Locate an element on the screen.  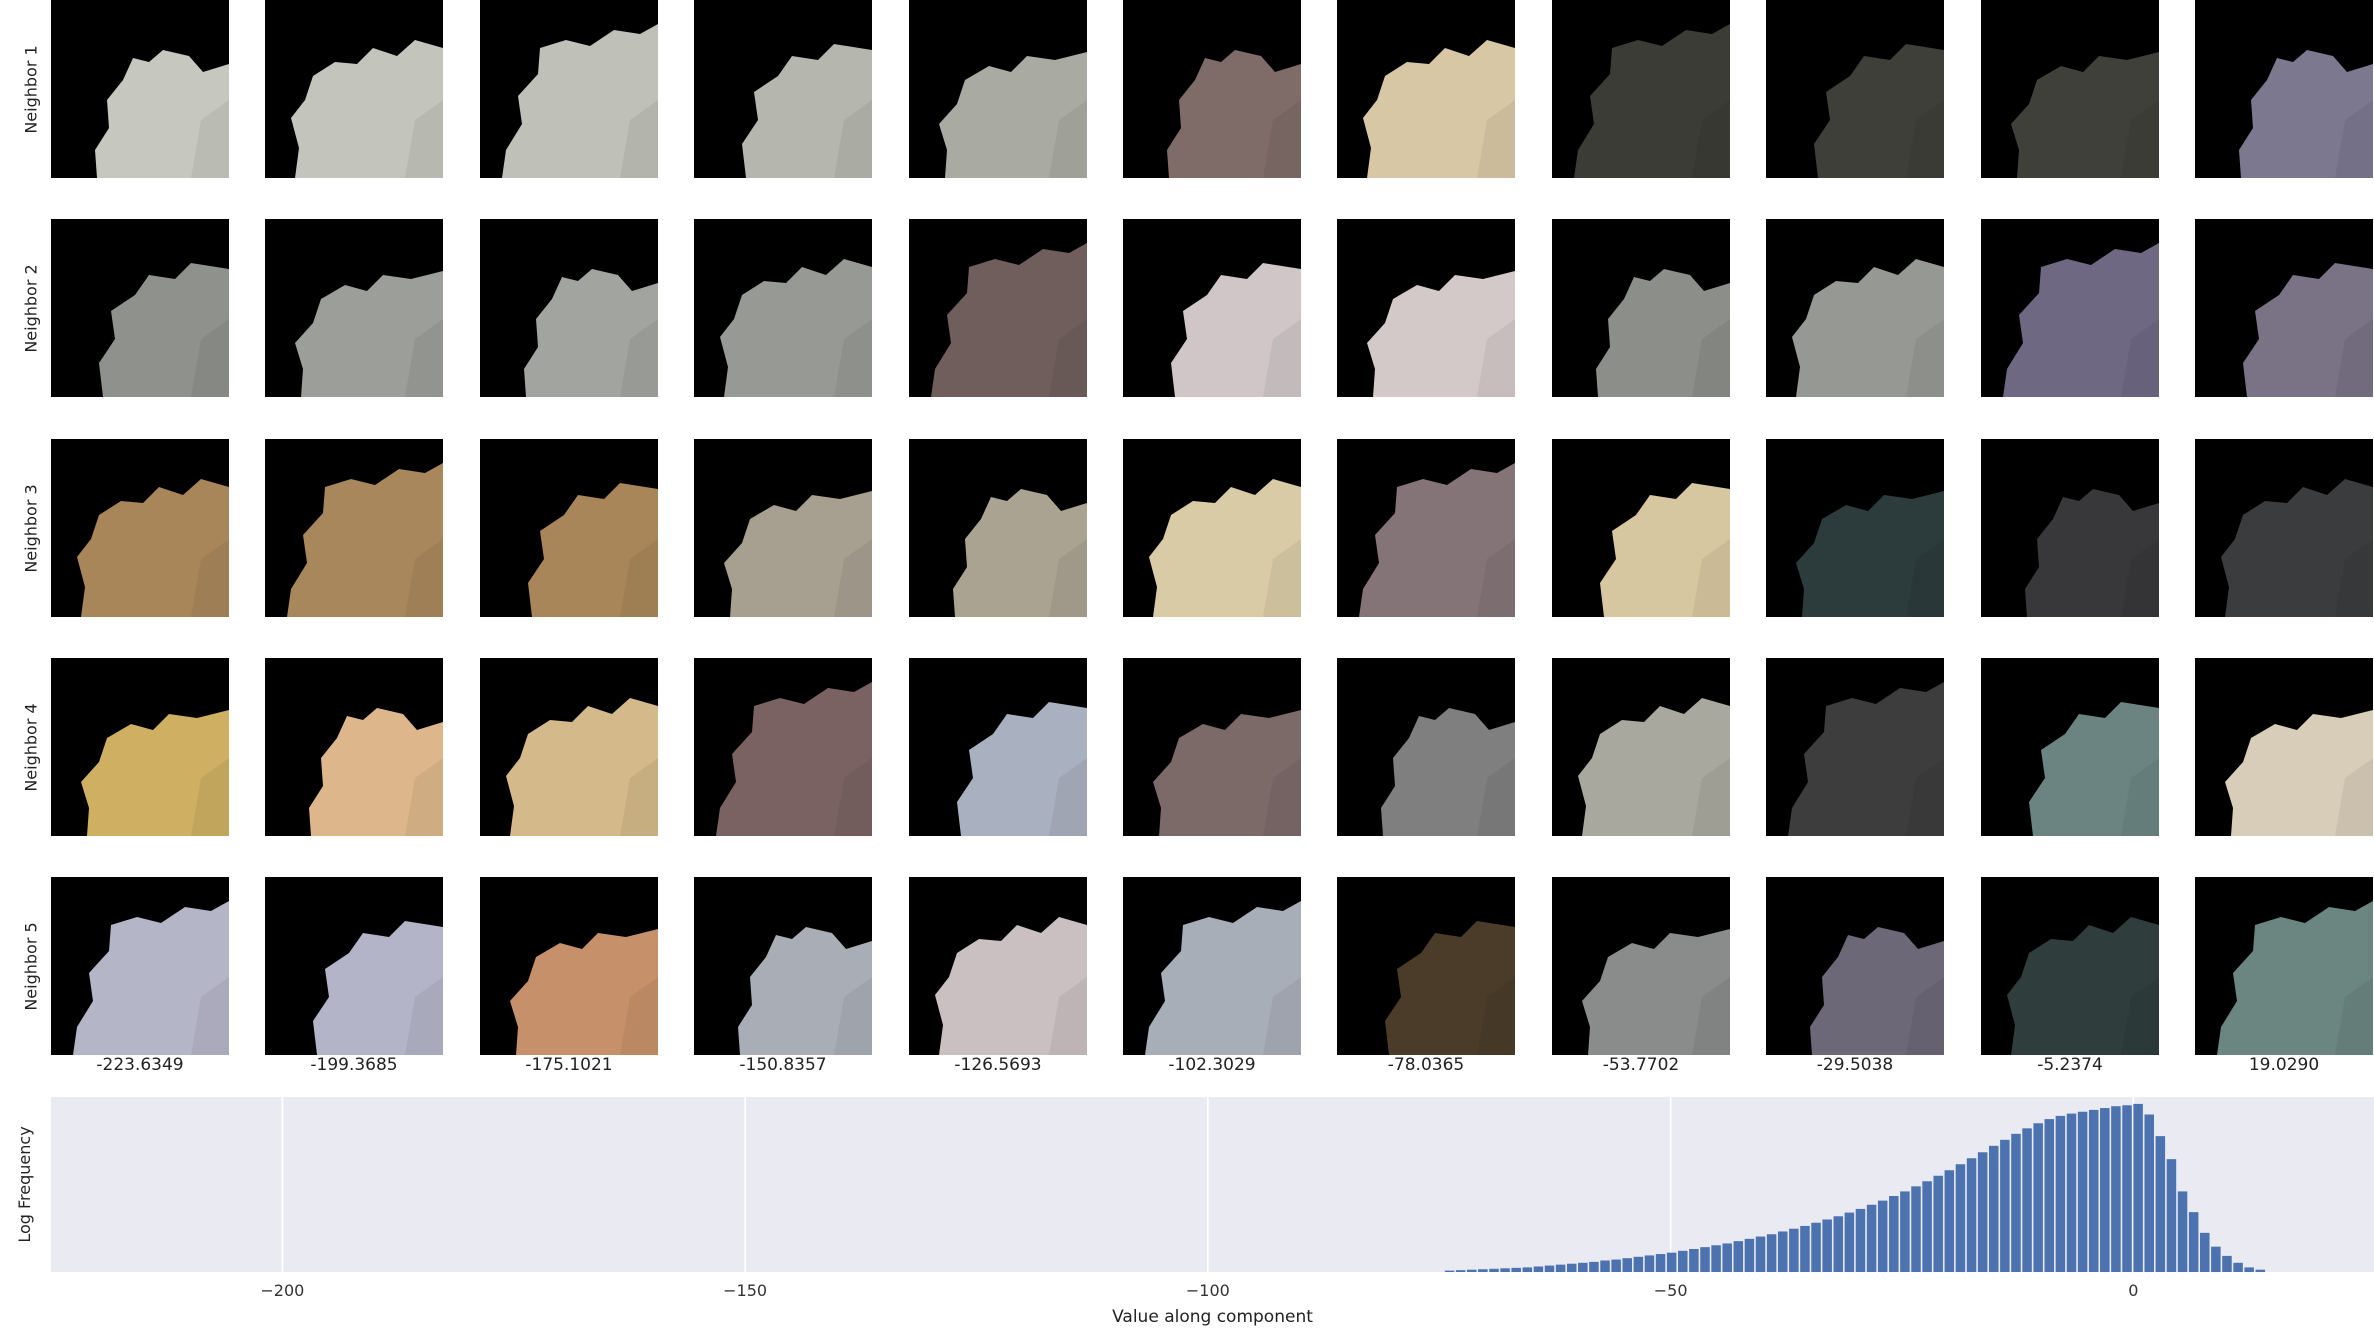
row-label-text: Neighbor 3 is located at coordinates (31, 528).